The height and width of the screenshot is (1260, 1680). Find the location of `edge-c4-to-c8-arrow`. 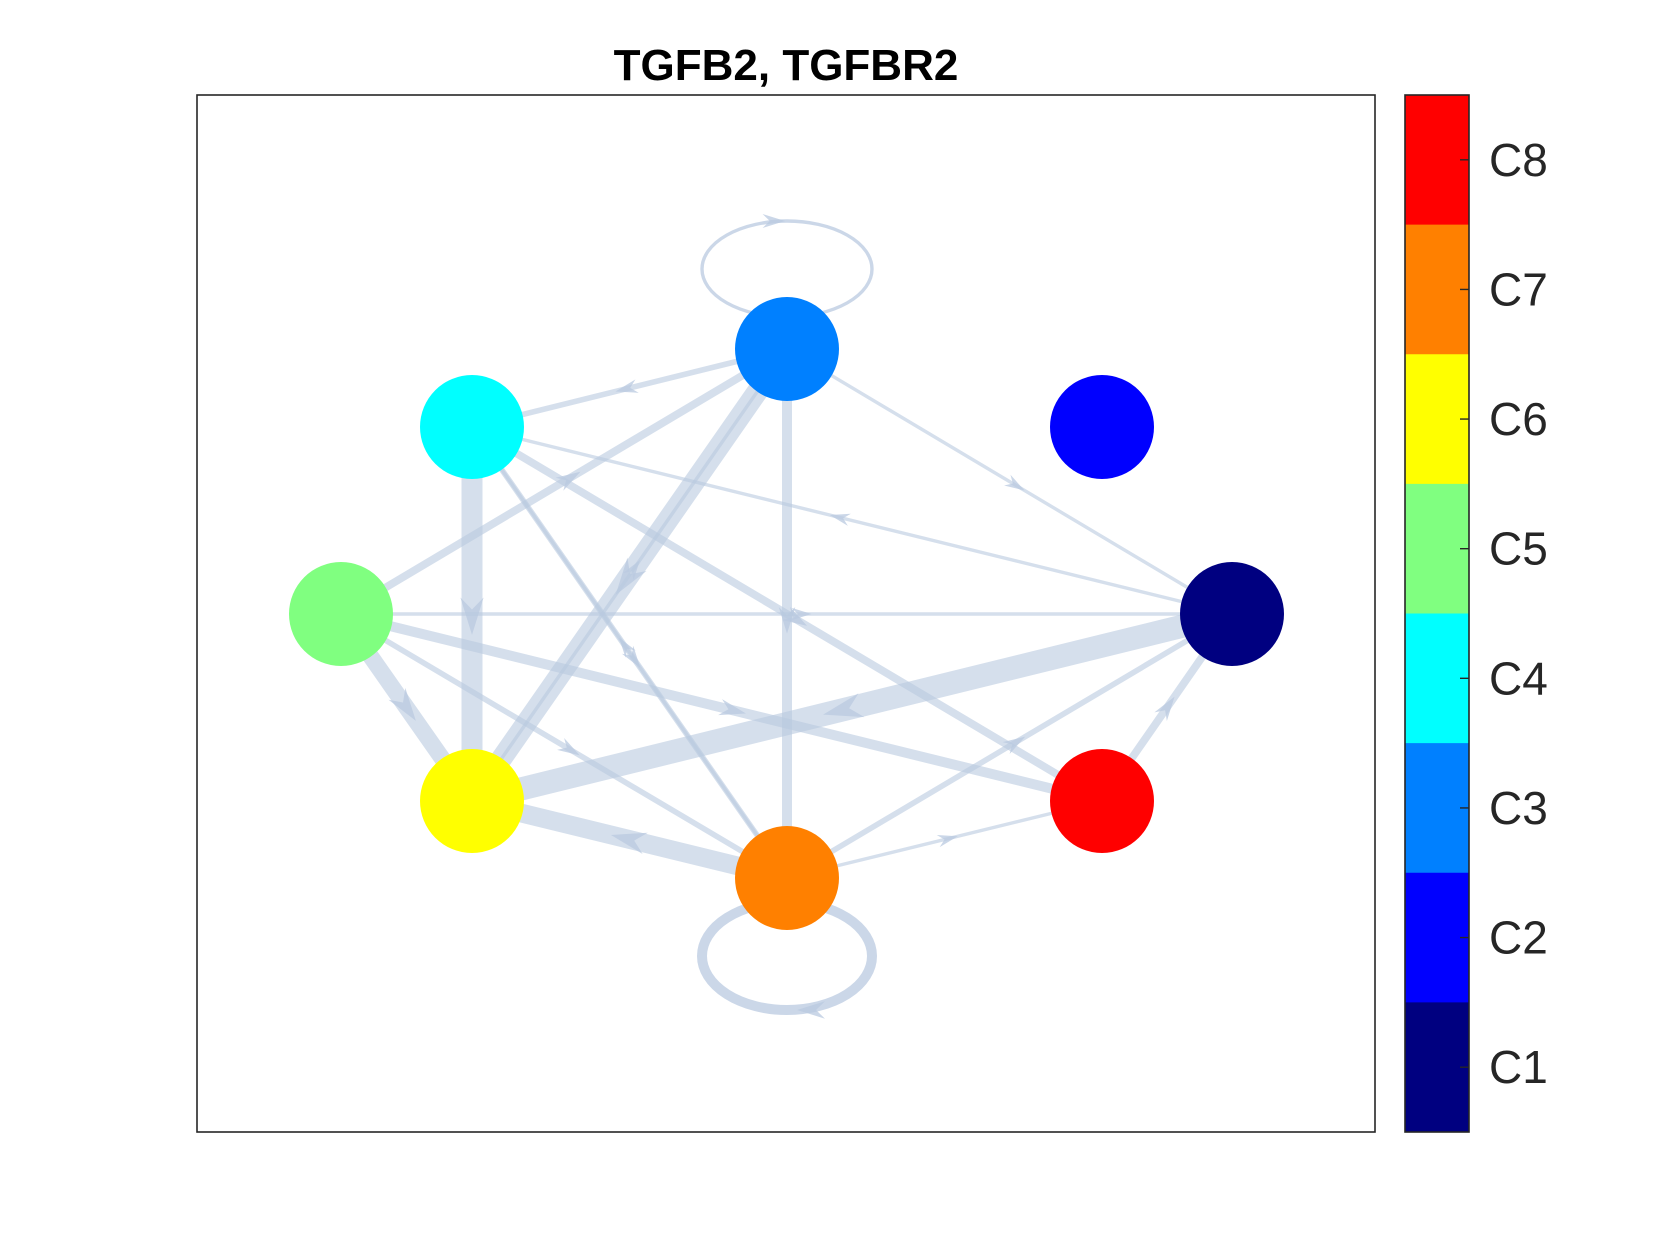

edge-c4-to-c8-arrow is located at coordinates (795, 616).